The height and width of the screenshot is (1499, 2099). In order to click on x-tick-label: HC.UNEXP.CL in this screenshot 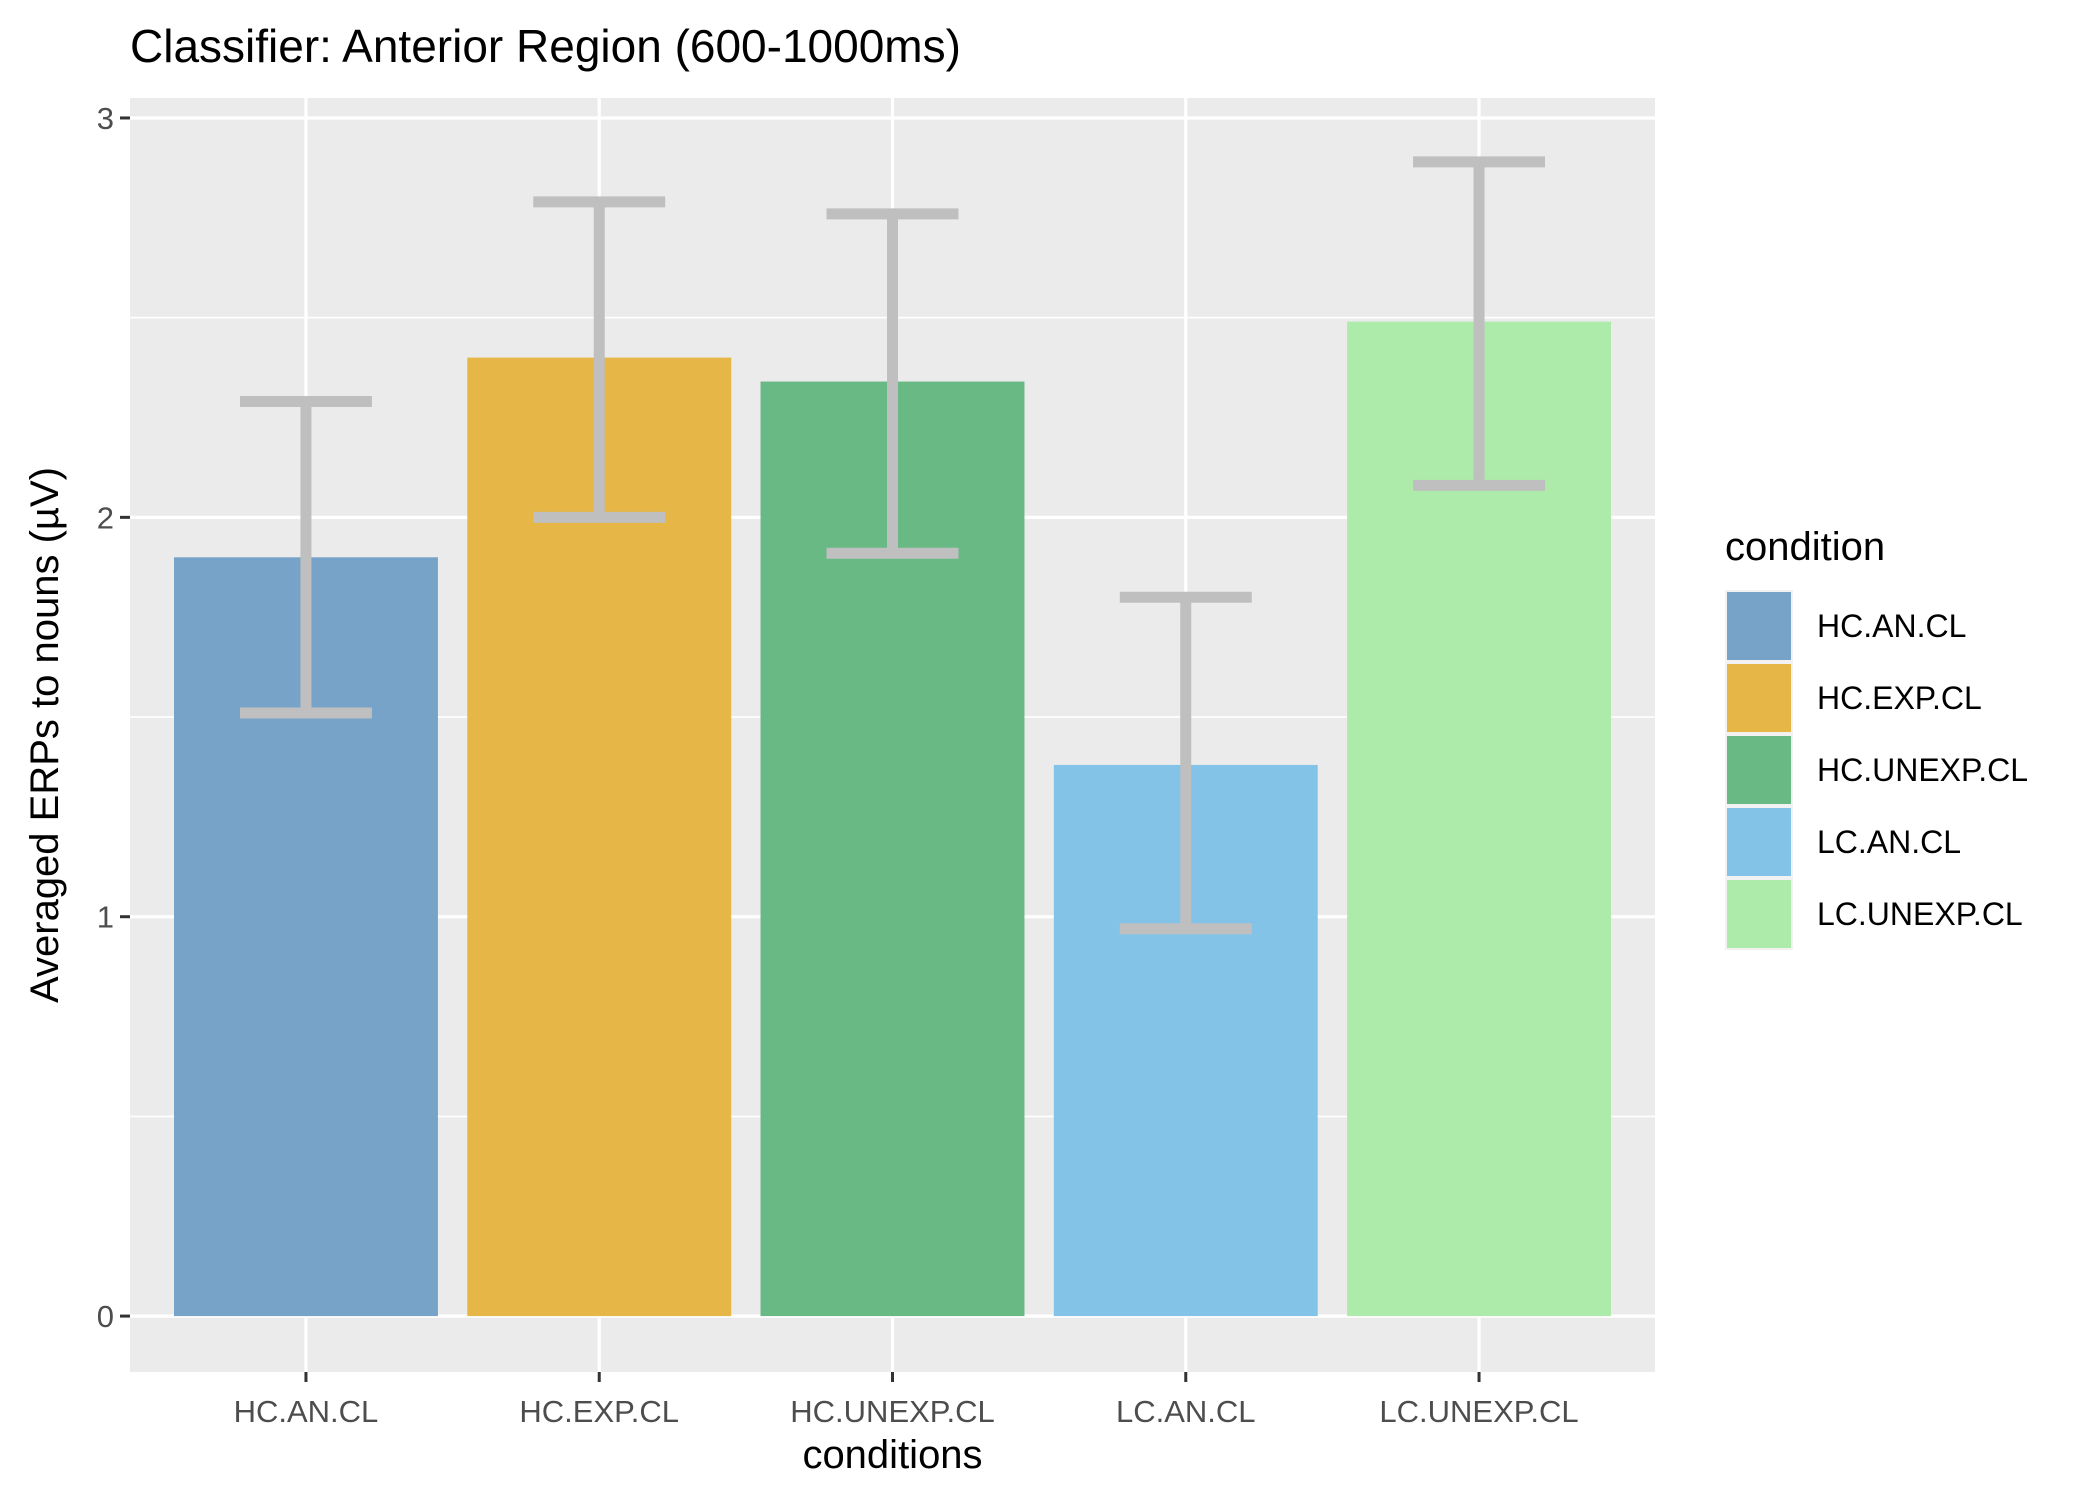, I will do `click(892, 1411)`.